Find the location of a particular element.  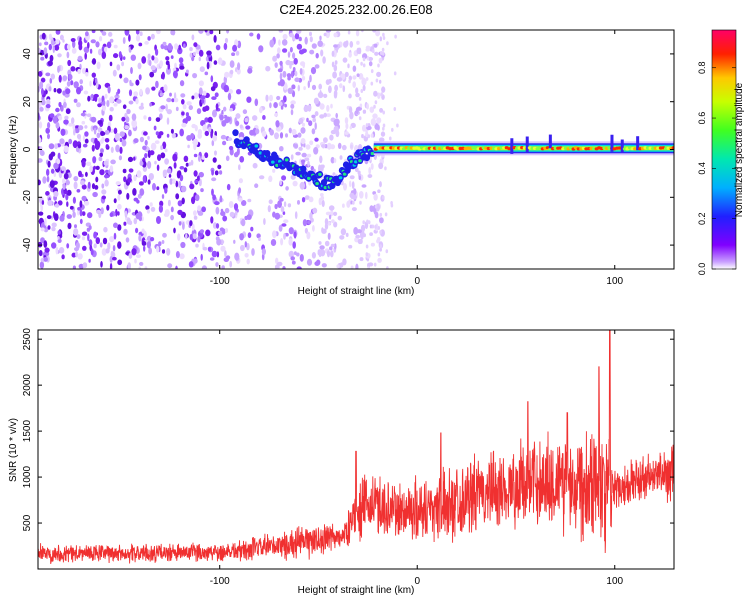

x-tick-label: 0 is located at coordinates (417, 581).